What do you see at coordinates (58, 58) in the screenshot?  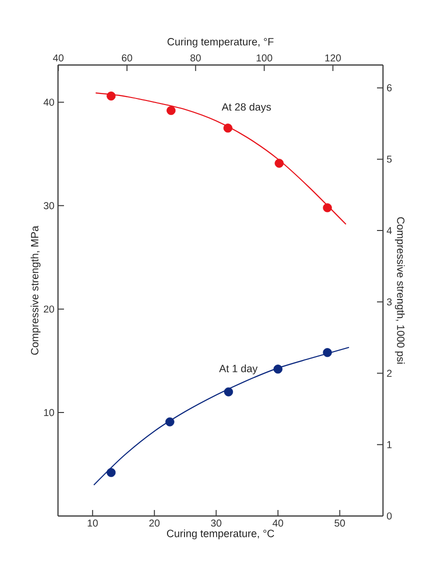 I see `x2-tick-label: 40` at bounding box center [58, 58].